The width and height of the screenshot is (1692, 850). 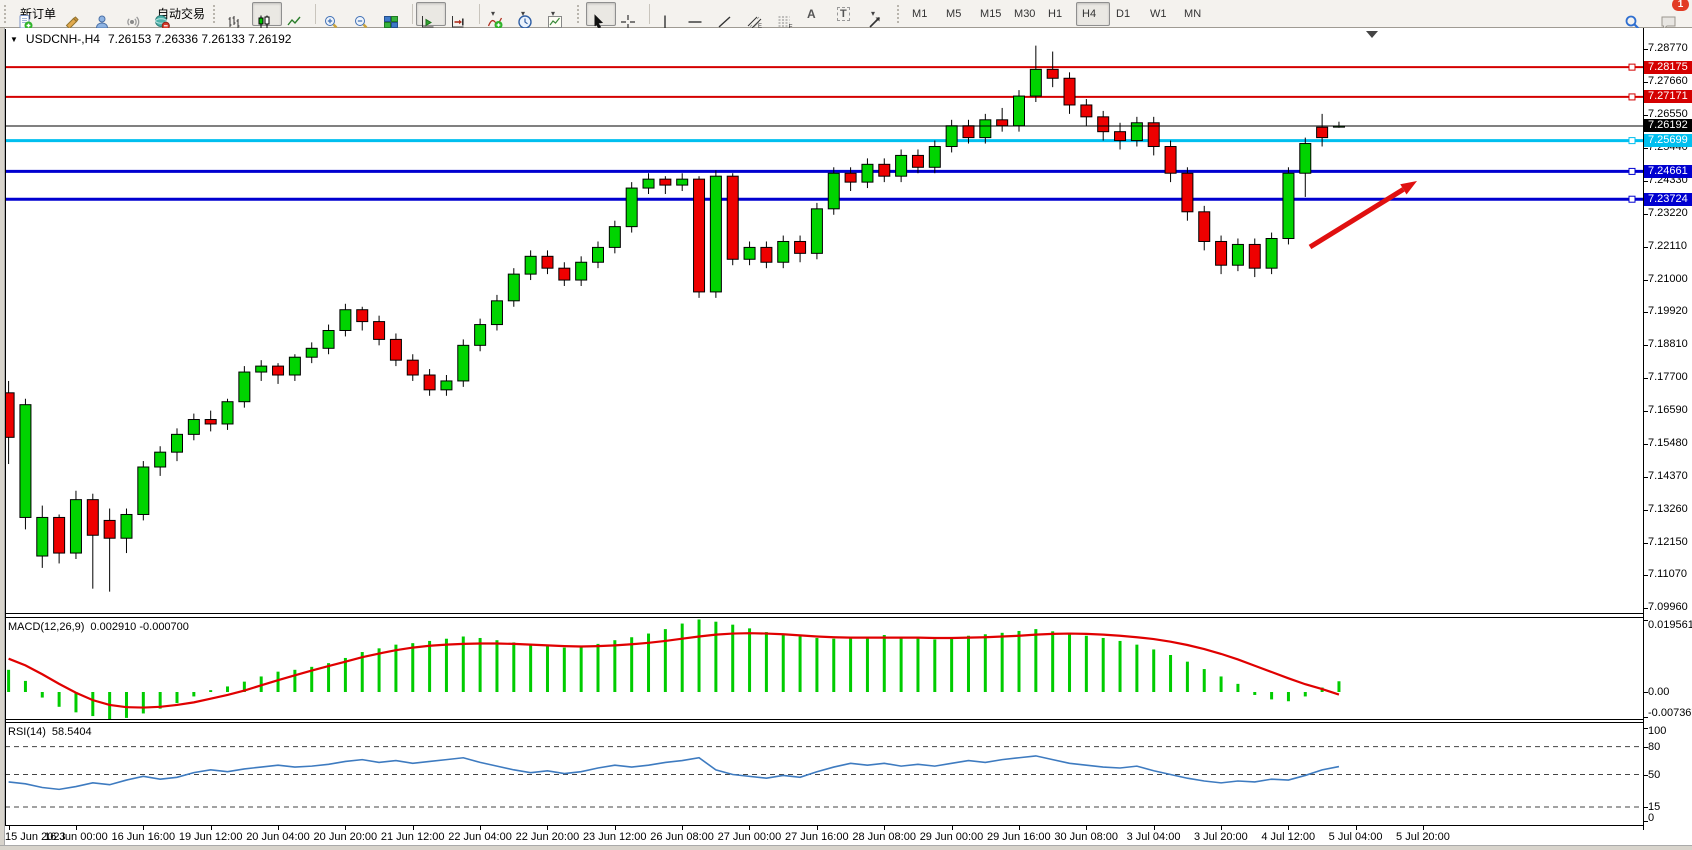 What do you see at coordinates (14, 39) in the screenshot?
I see `chart-menu-caret-icon: ▼` at bounding box center [14, 39].